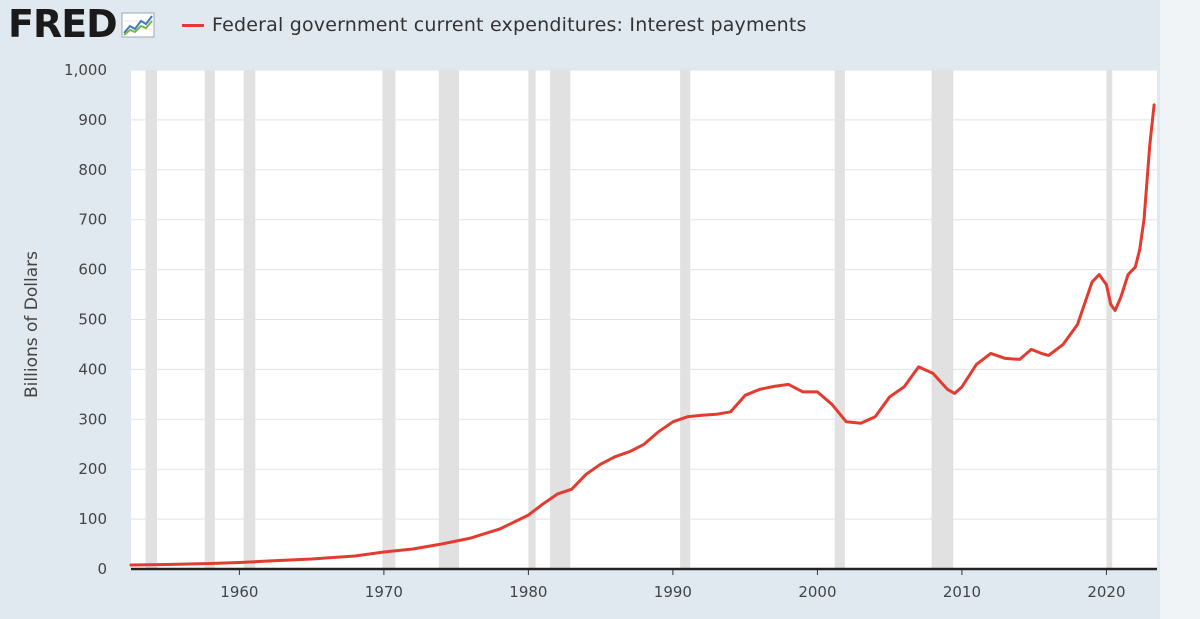 This screenshot has height=619, width=1200. What do you see at coordinates (92, 270) in the screenshot?
I see `y-tick-label: 600` at bounding box center [92, 270].